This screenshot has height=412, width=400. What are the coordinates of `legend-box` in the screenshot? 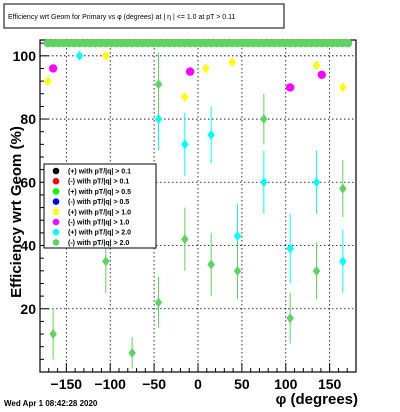 It's located at (100, 206).